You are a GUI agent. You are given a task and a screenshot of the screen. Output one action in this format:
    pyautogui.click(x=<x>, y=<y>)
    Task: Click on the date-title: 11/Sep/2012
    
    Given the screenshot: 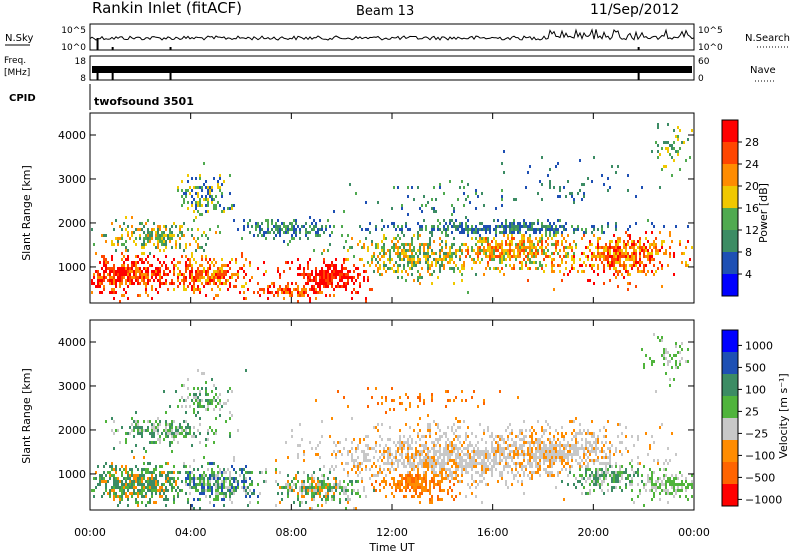 What is the action you would take?
    pyautogui.click(x=634, y=10)
    